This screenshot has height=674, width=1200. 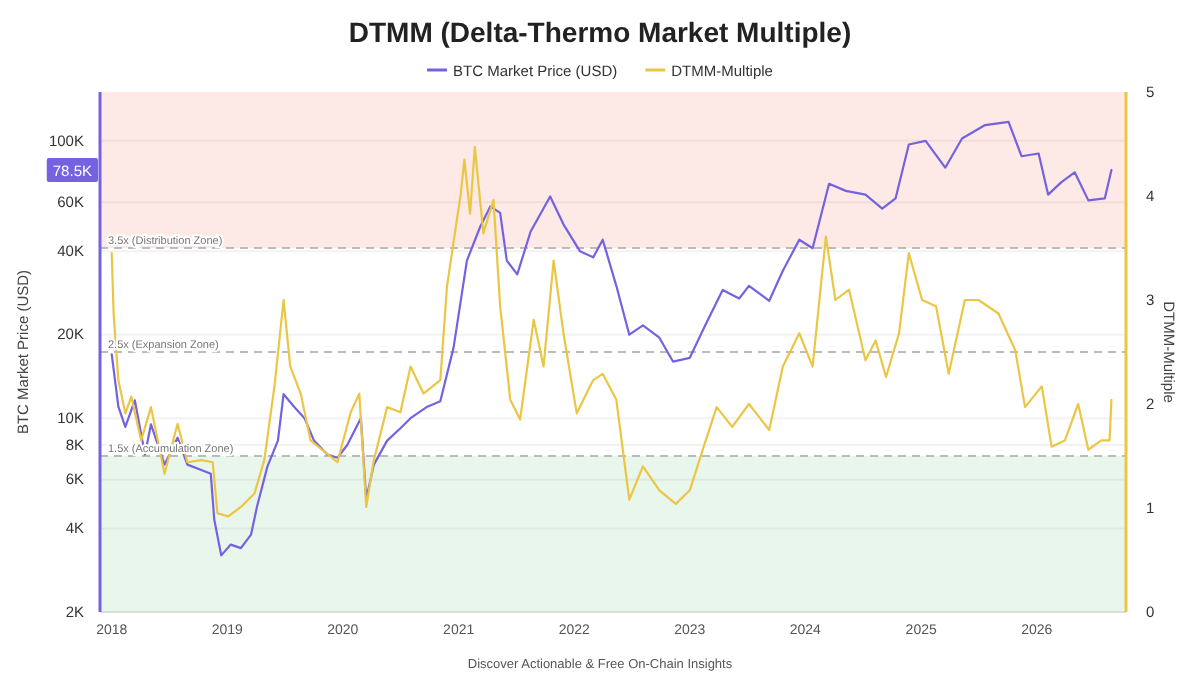 I want to click on chart-title: DTMM (Delta-Thermo Market Multiple), so click(x=600, y=32).